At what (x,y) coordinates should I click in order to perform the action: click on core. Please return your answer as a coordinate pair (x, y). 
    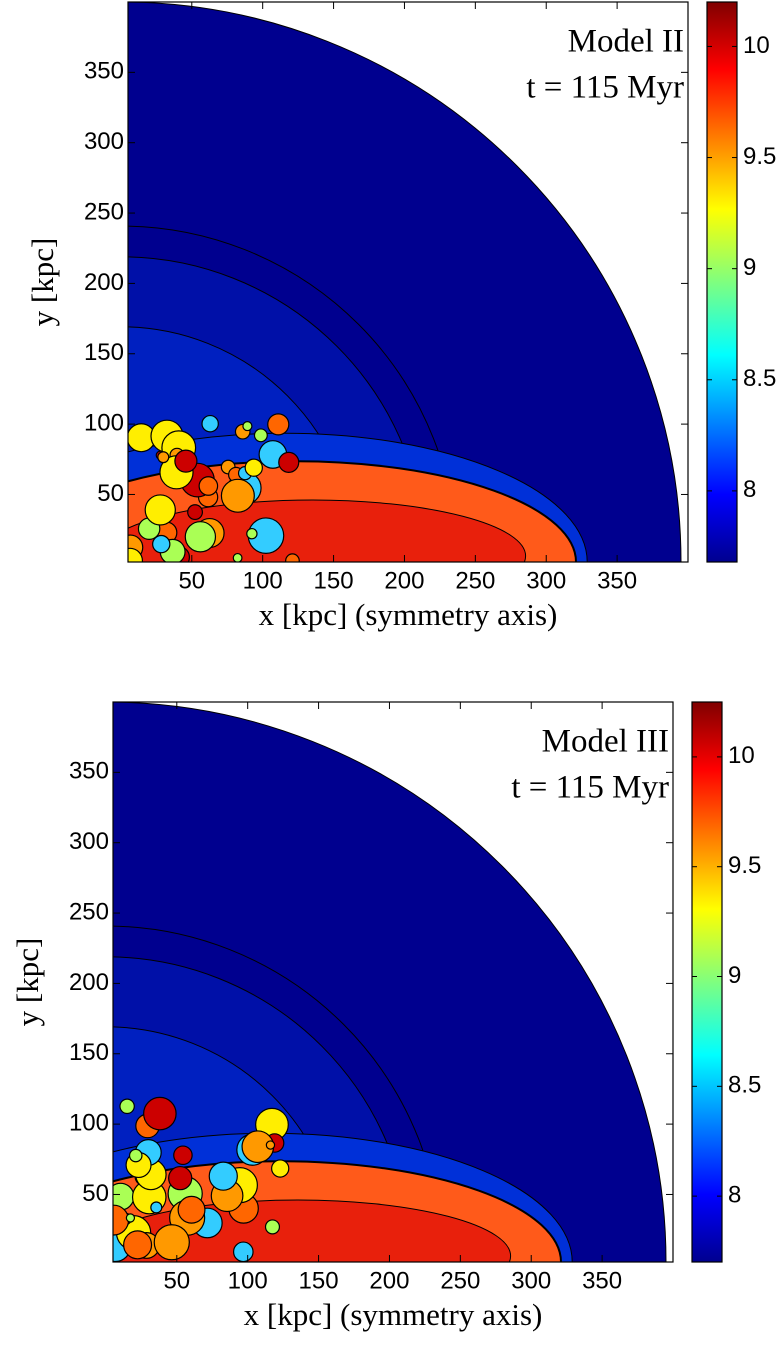
    Looking at the image, I should click on (327, 530).